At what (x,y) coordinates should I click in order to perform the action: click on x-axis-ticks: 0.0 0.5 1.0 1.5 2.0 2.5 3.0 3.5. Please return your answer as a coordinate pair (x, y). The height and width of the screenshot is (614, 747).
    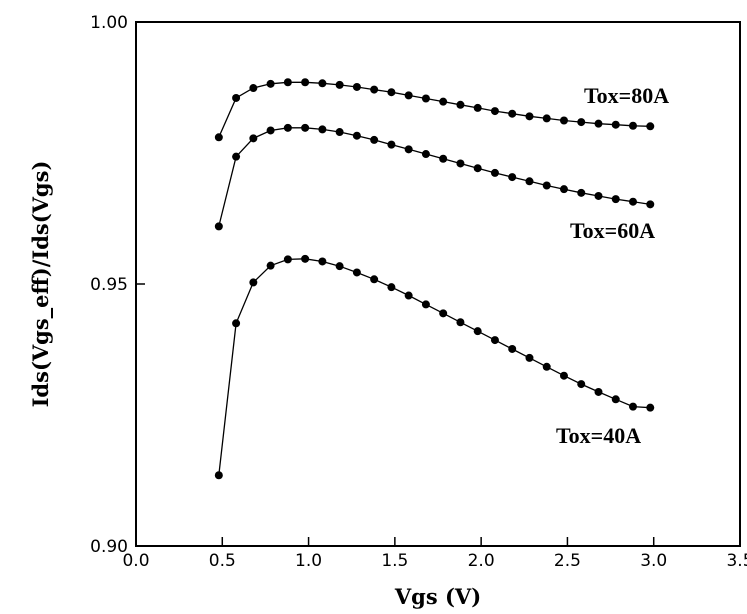
    Looking at the image, I should click on (434, 554).